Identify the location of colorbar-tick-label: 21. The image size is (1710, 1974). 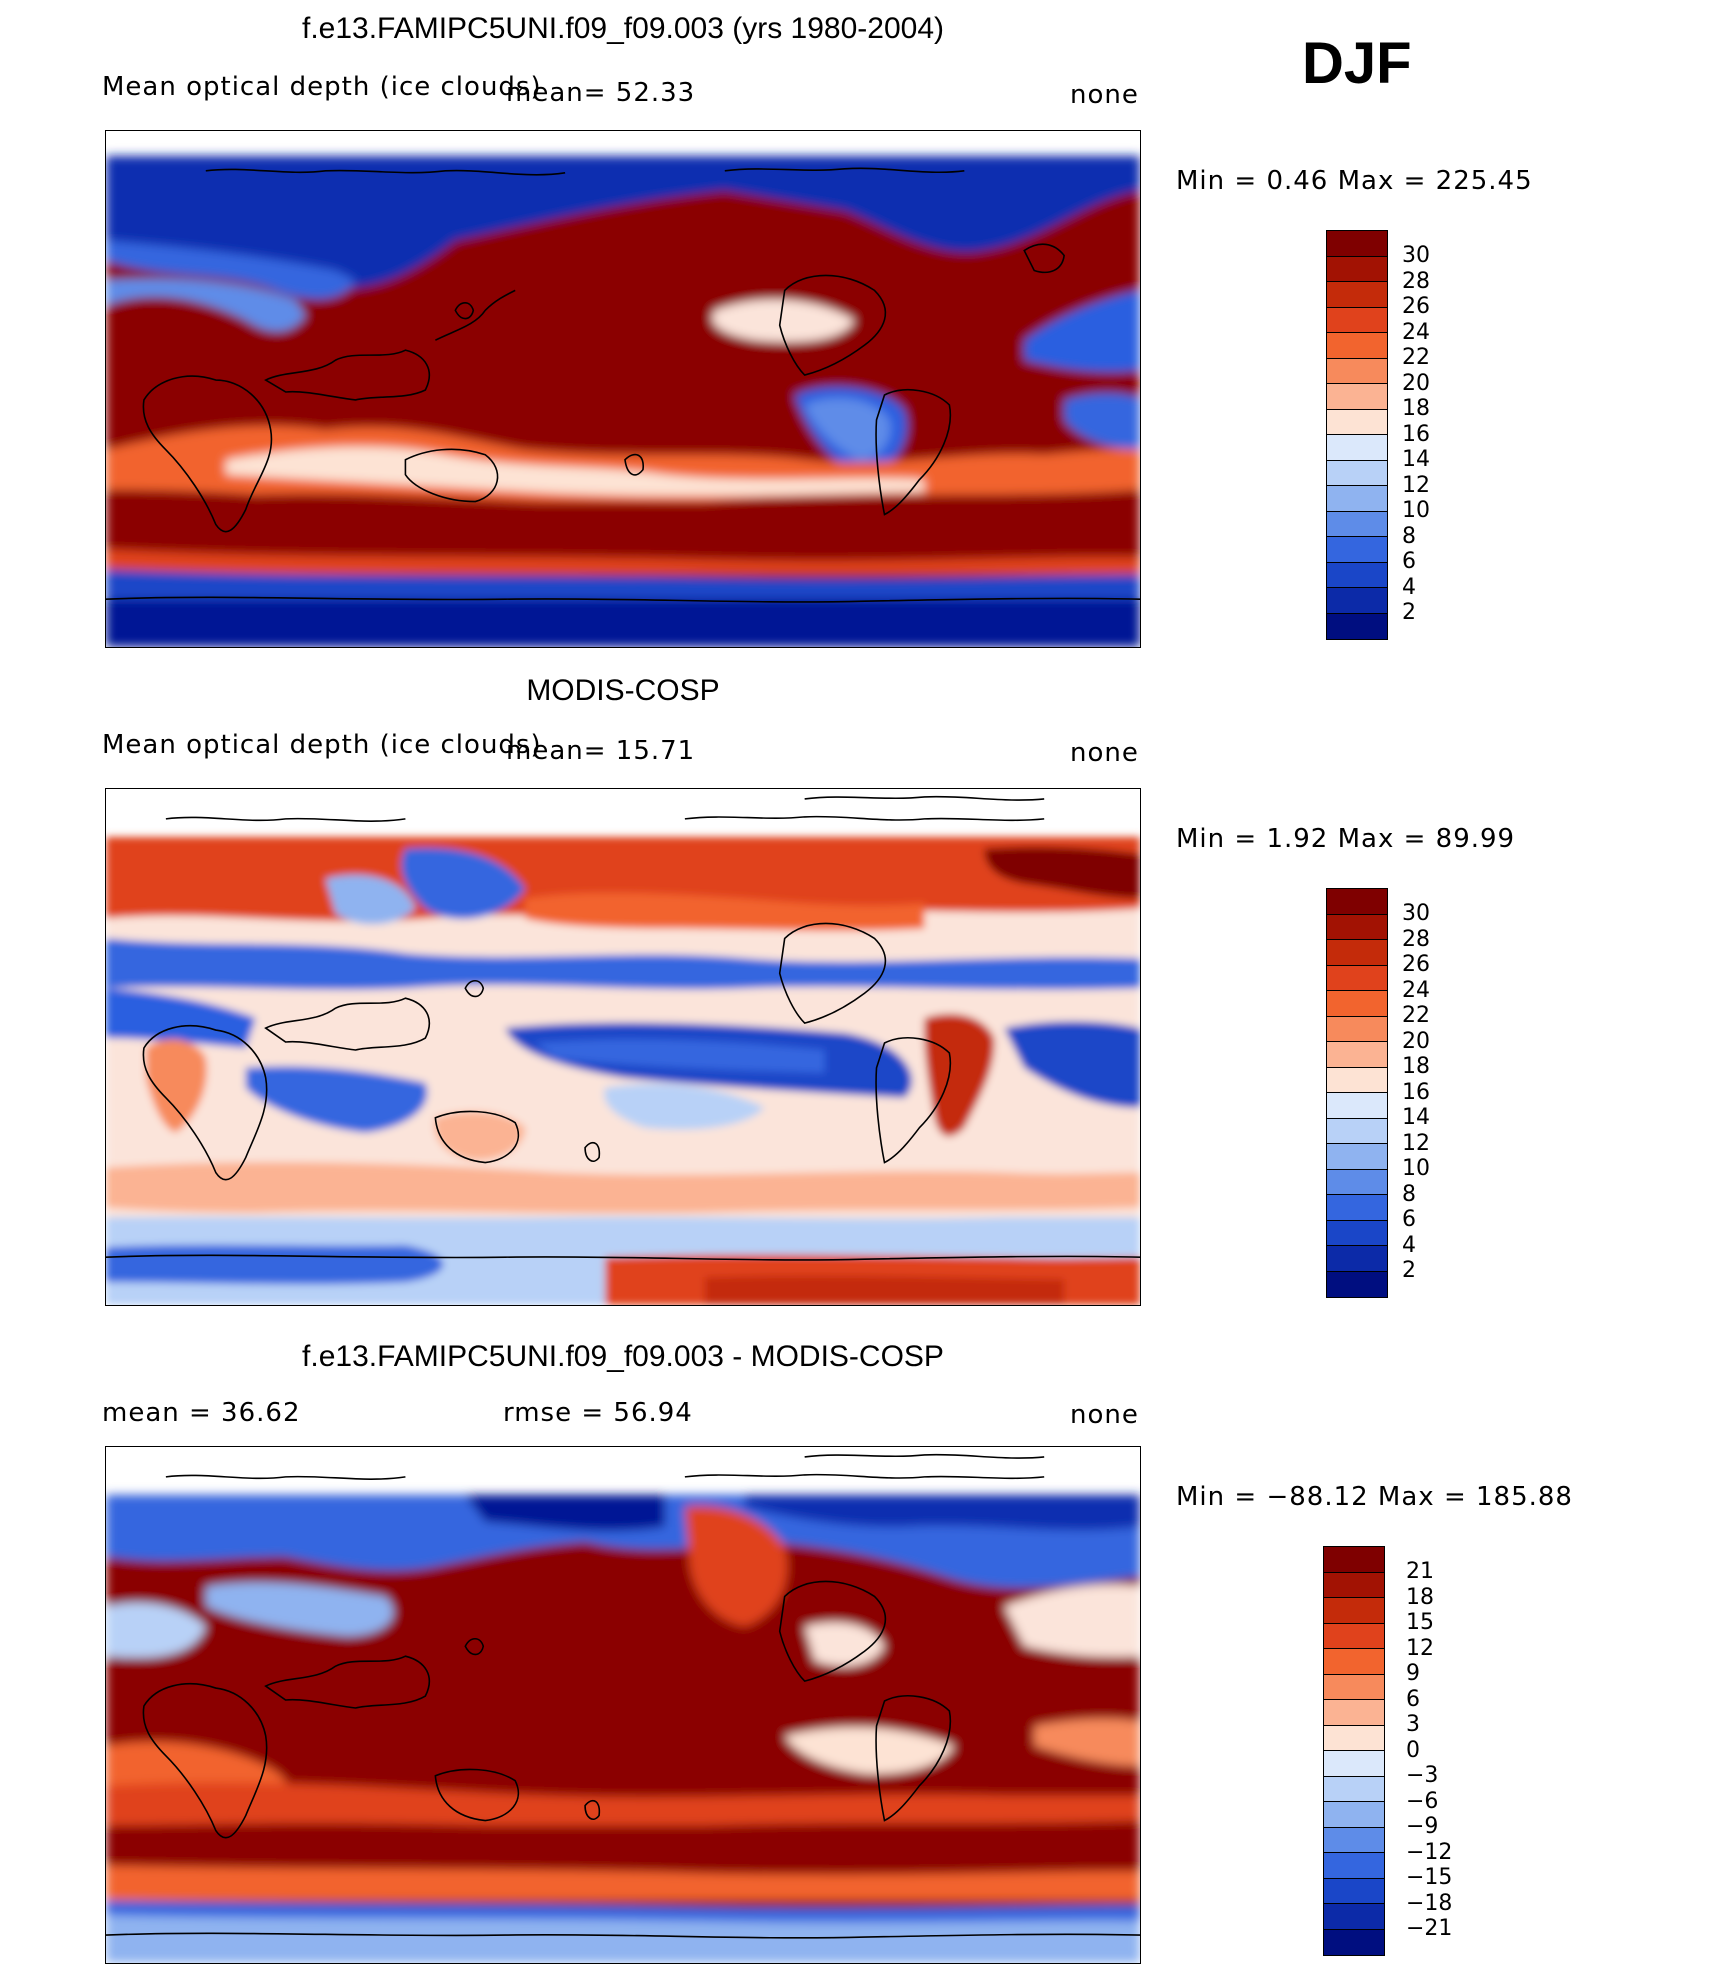
(1420, 1571).